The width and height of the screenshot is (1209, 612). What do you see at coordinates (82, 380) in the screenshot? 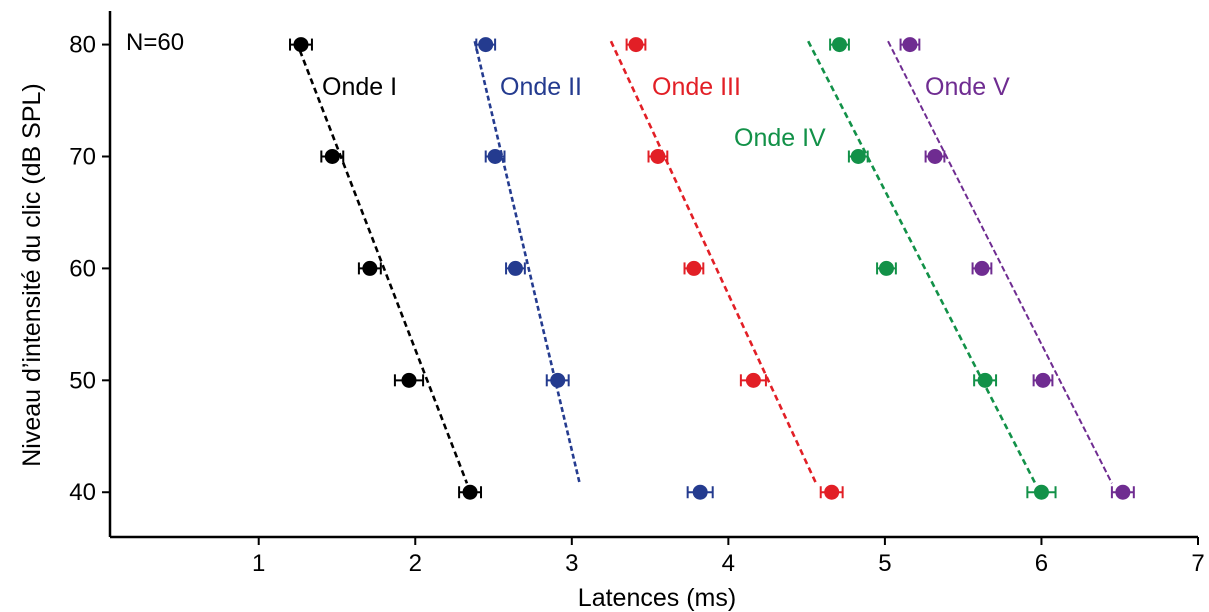
I see `y-tick-label: 50` at bounding box center [82, 380].